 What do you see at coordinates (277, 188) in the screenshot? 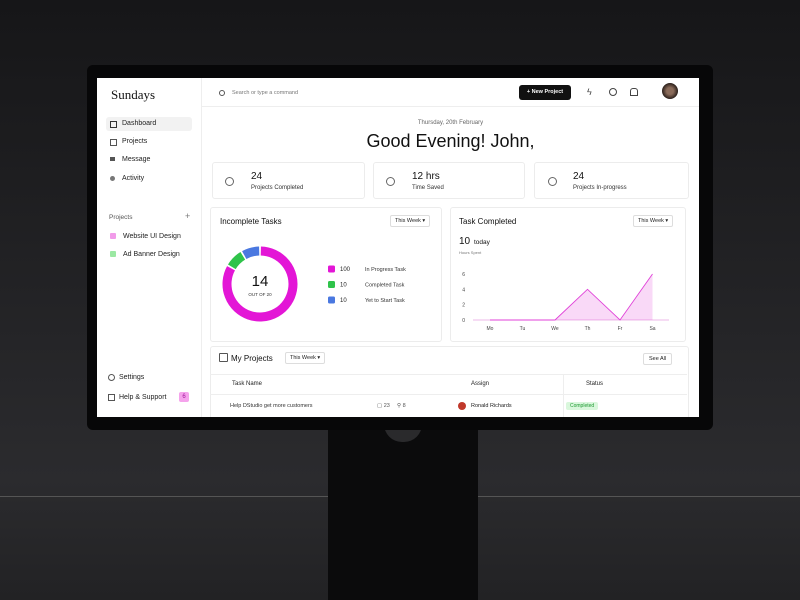
I see `stat-label: Projects Completed` at bounding box center [277, 188].